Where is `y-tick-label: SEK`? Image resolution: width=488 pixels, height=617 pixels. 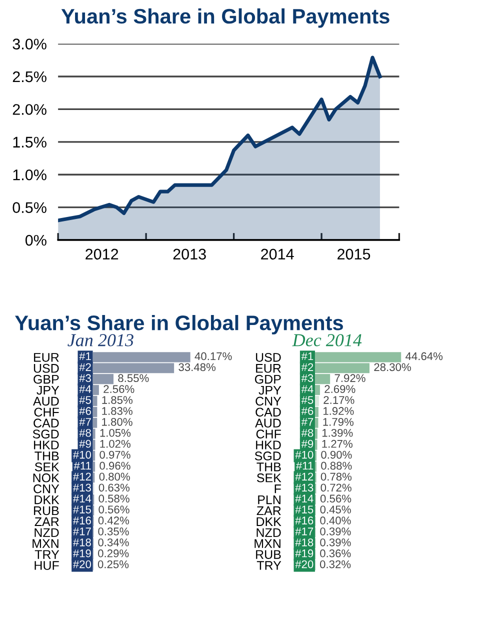
y-tick-label: SEK is located at coordinates (47, 467).